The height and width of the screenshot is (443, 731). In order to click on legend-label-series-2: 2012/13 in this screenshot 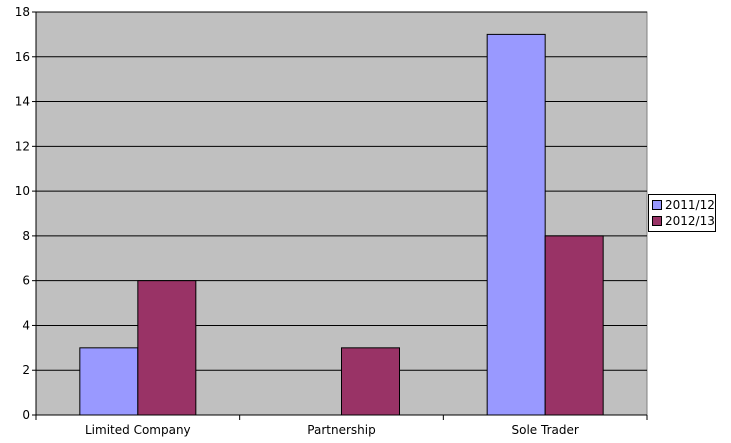, I will do `click(690, 221)`.